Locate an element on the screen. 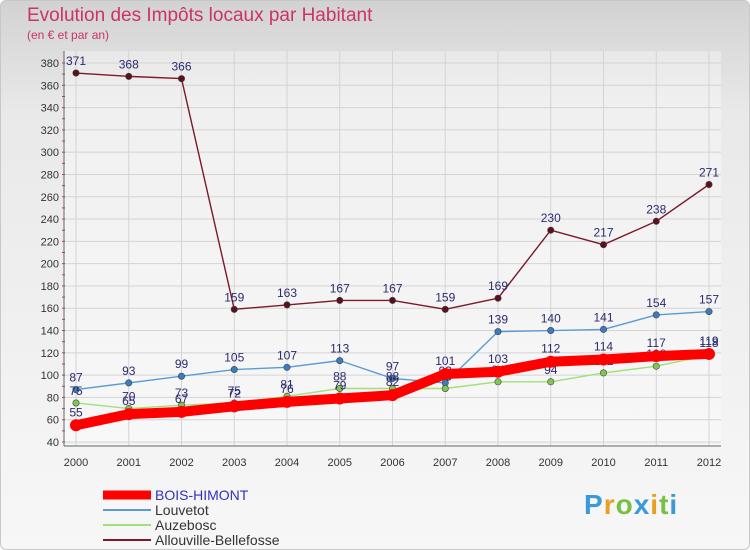 This screenshot has width=750, height=550. y-tick-label: 100 is located at coordinates (50, 376).